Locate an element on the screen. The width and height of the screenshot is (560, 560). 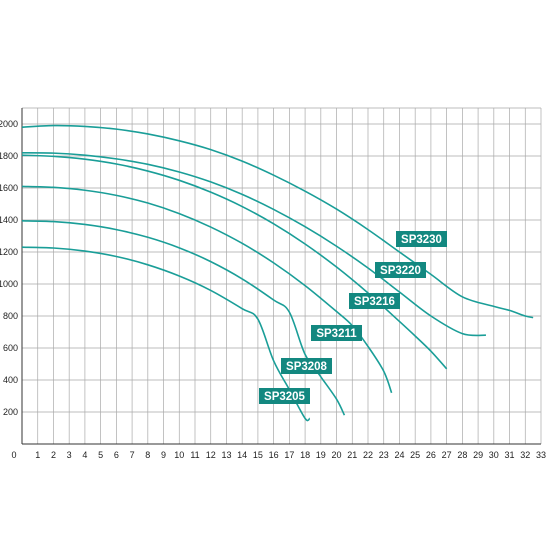
series-label-sp3230: SP3230 is located at coordinates (421, 239).